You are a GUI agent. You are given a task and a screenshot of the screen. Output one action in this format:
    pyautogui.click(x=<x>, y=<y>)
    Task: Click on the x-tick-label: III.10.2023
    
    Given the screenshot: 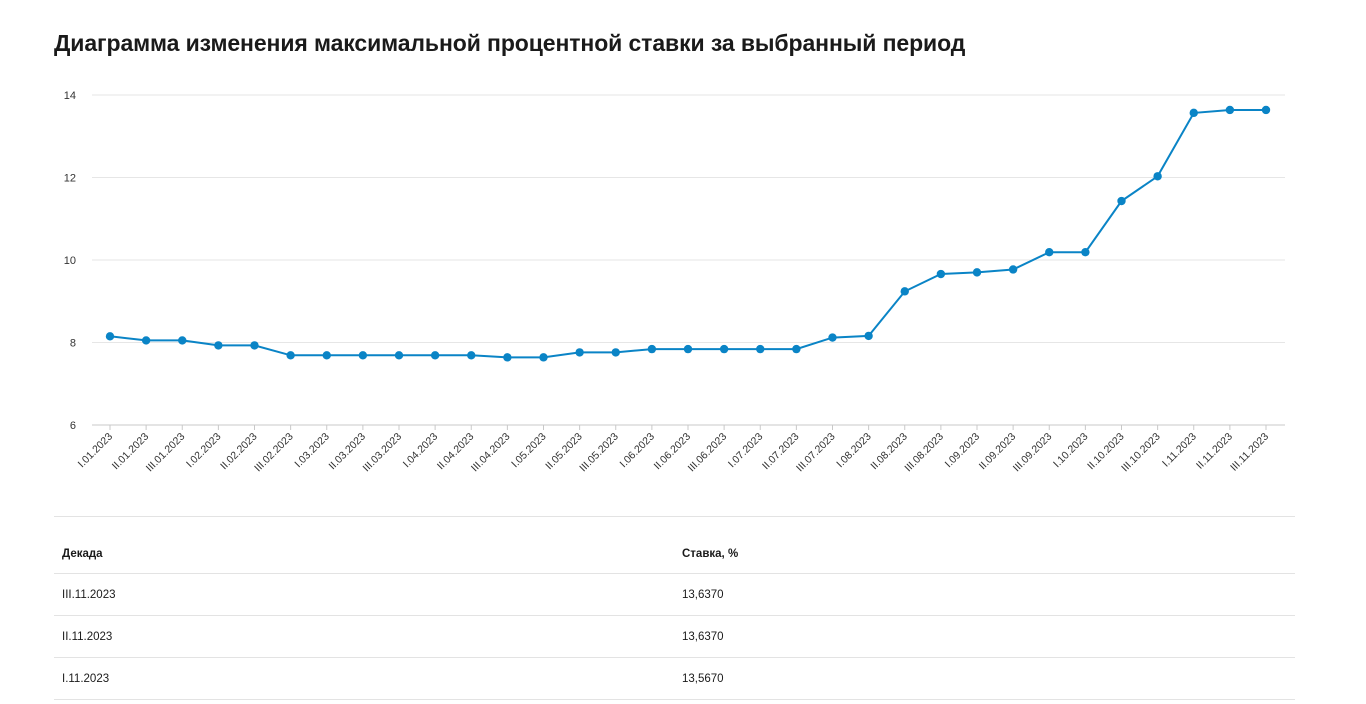 What is the action you would take?
    pyautogui.click(x=1141, y=453)
    